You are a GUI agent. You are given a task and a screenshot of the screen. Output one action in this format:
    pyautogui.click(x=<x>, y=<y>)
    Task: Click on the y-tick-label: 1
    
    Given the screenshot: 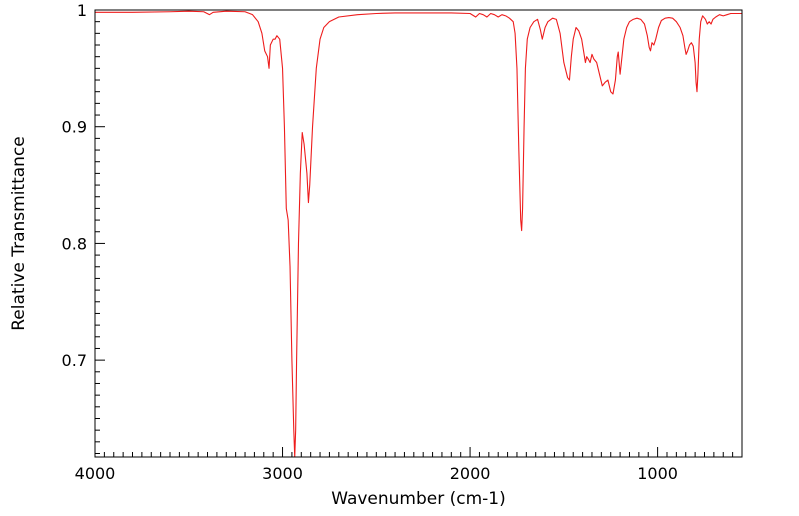 What is the action you would take?
    pyautogui.click(x=82, y=10)
    